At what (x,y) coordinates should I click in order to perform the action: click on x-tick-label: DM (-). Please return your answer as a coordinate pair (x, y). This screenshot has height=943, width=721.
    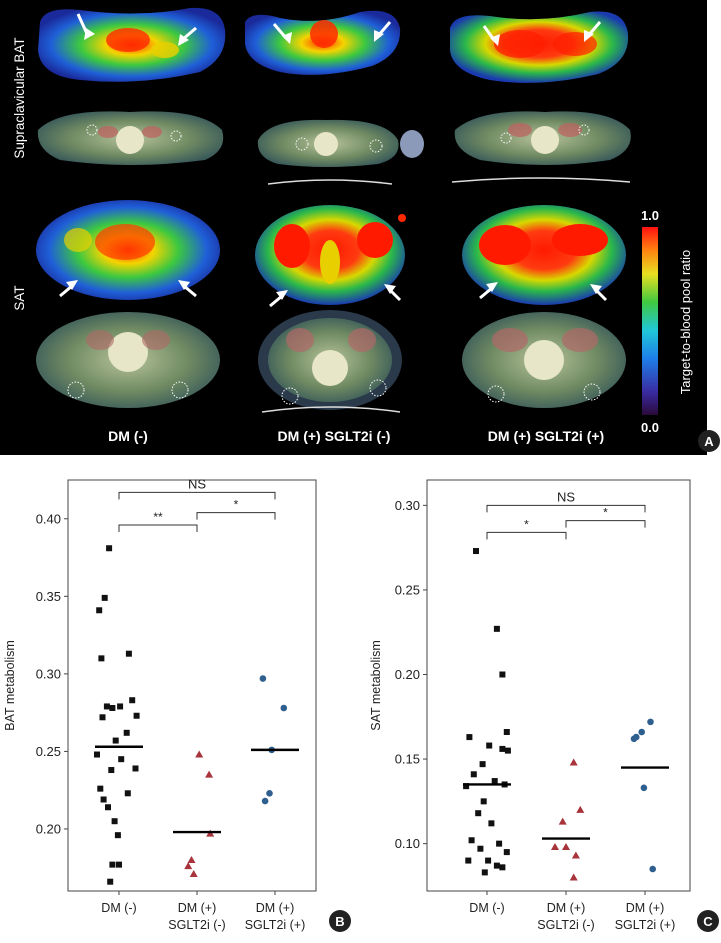
    Looking at the image, I should click on (118, 908).